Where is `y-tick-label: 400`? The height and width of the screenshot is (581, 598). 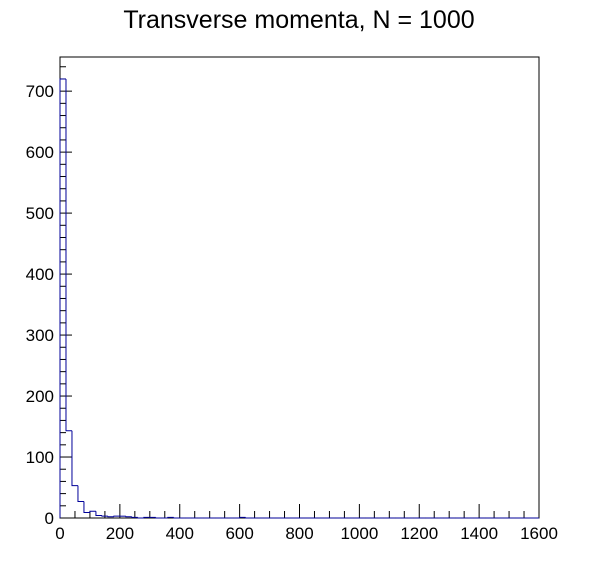
y-tick-label: 400 is located at coordinates (40, 274).